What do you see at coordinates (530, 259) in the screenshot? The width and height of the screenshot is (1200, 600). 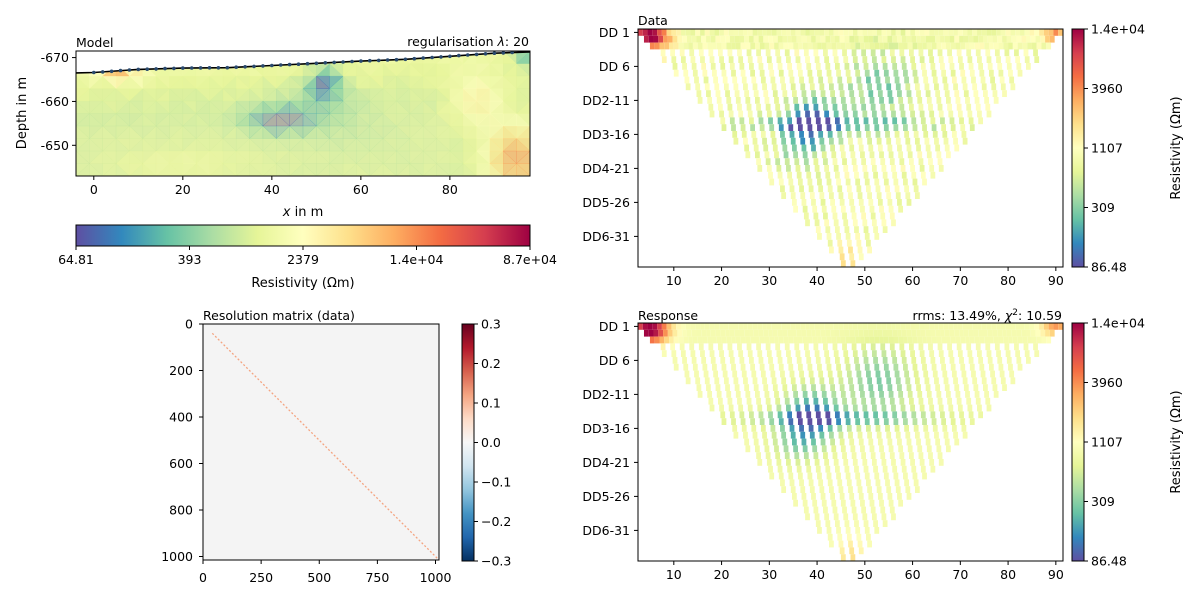 I see `model-colorbar-tick-label: 8.7e+04` at bounding box center [530, 259].